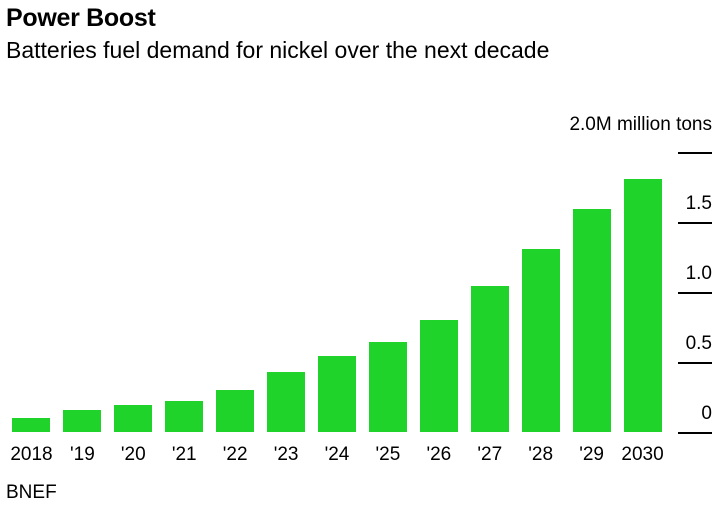 The width and height of the screenshot is (724, 512). What do you see at coordinates (81, 18) in the screenshot?
I see `chart-title: Power Boost` at bounding box center [81, 18].